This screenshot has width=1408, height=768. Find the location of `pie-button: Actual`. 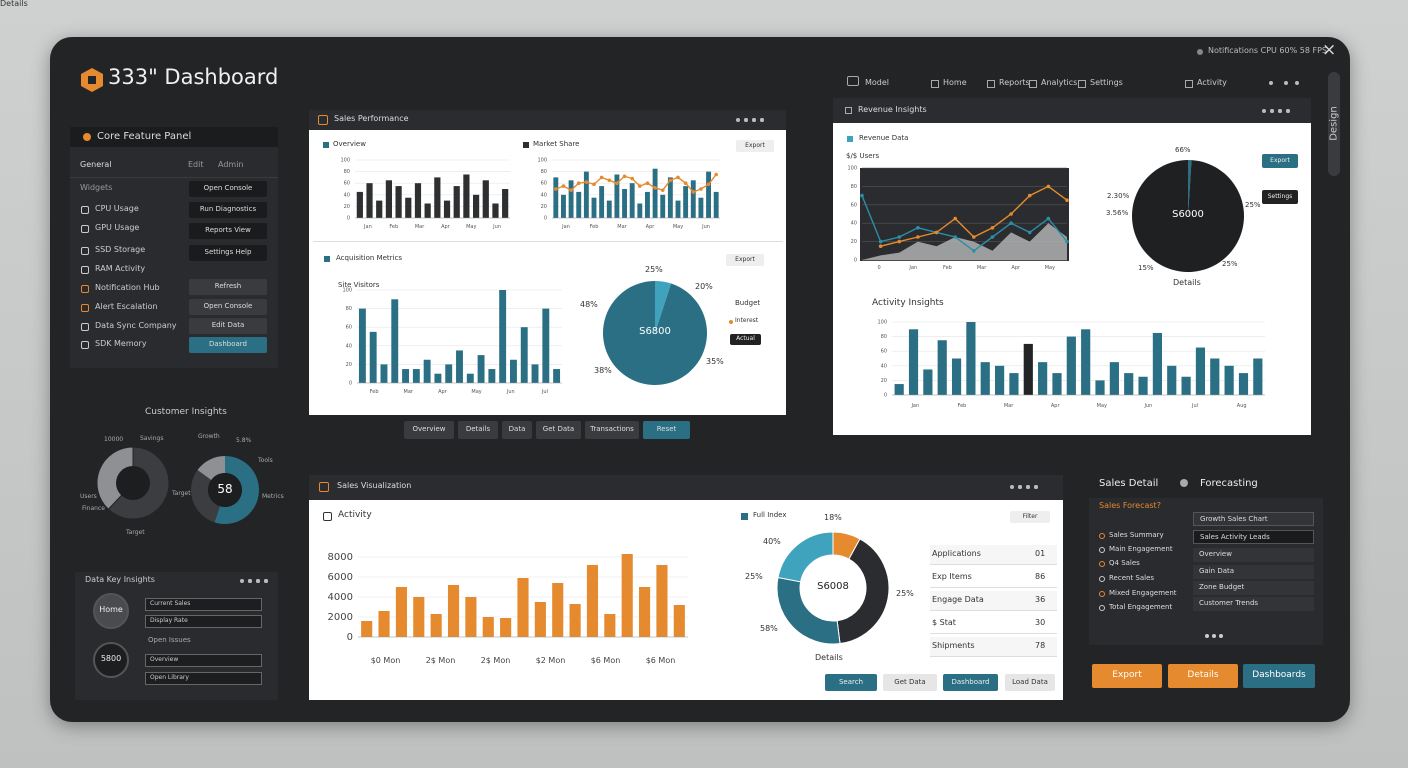

pie-button: Actual is located at coordinates (745, 339).